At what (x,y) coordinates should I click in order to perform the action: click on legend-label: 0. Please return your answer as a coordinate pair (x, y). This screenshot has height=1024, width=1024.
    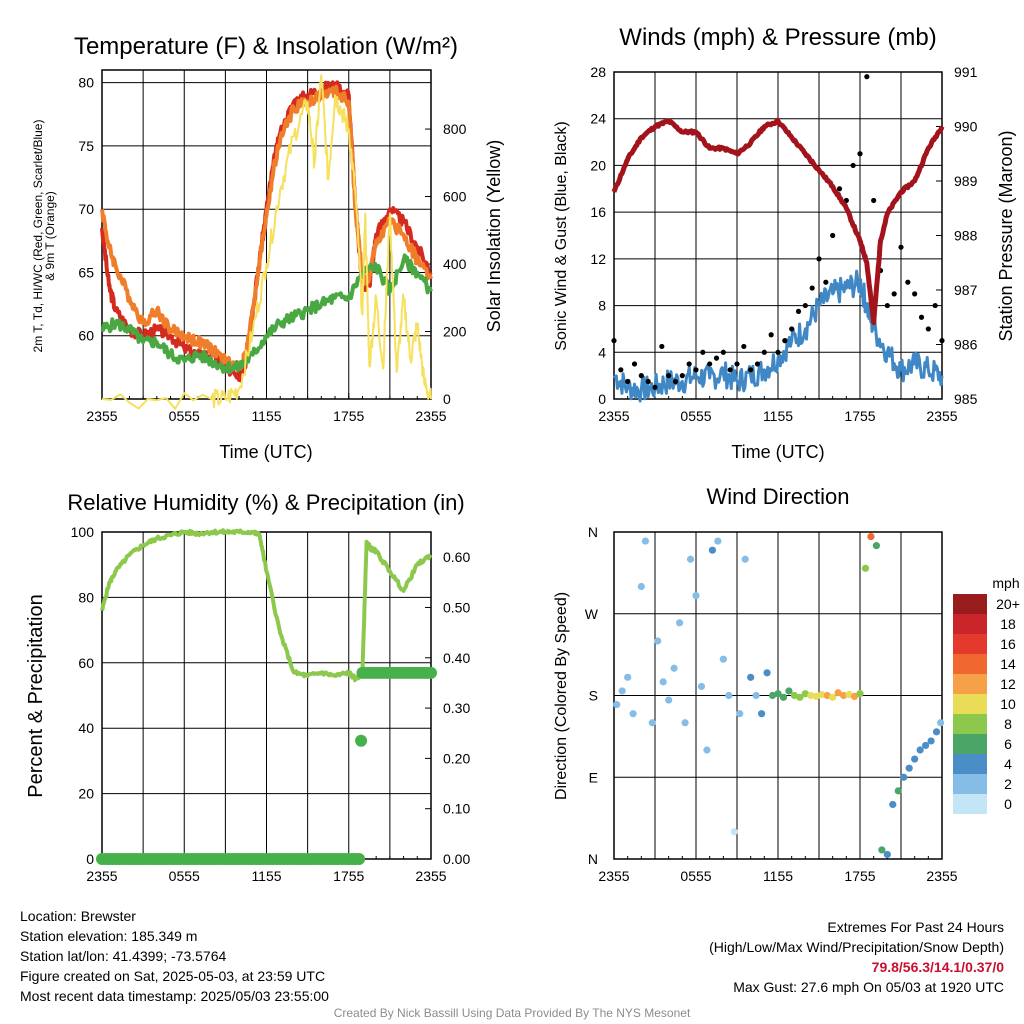
    Looking at the image, I should click on (1008, 804).